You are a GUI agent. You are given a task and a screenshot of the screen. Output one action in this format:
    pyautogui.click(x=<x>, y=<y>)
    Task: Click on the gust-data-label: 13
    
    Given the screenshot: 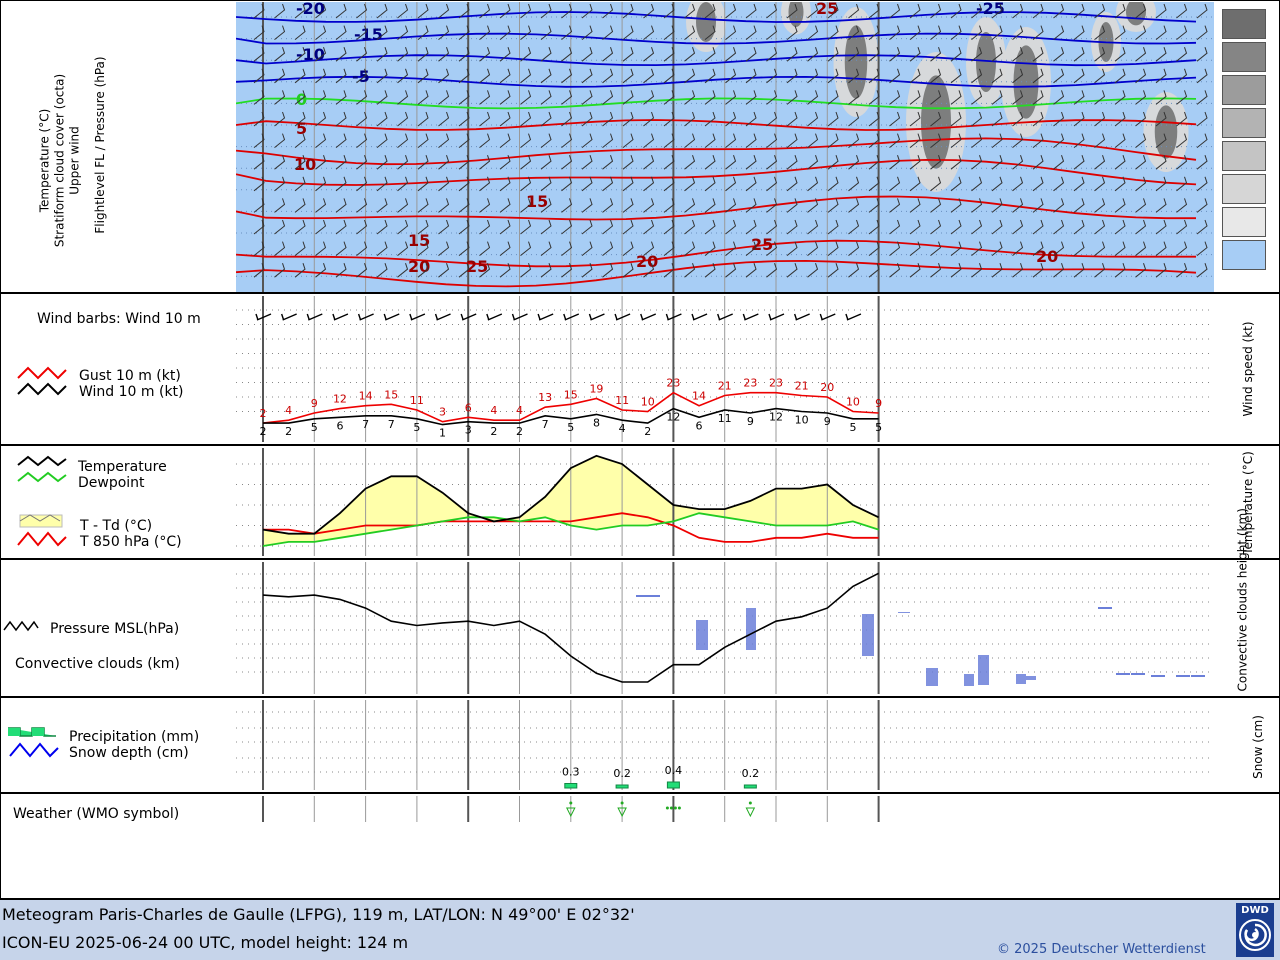 What is the action you would take?
    pyautogui.click(x=545, y=397)
    